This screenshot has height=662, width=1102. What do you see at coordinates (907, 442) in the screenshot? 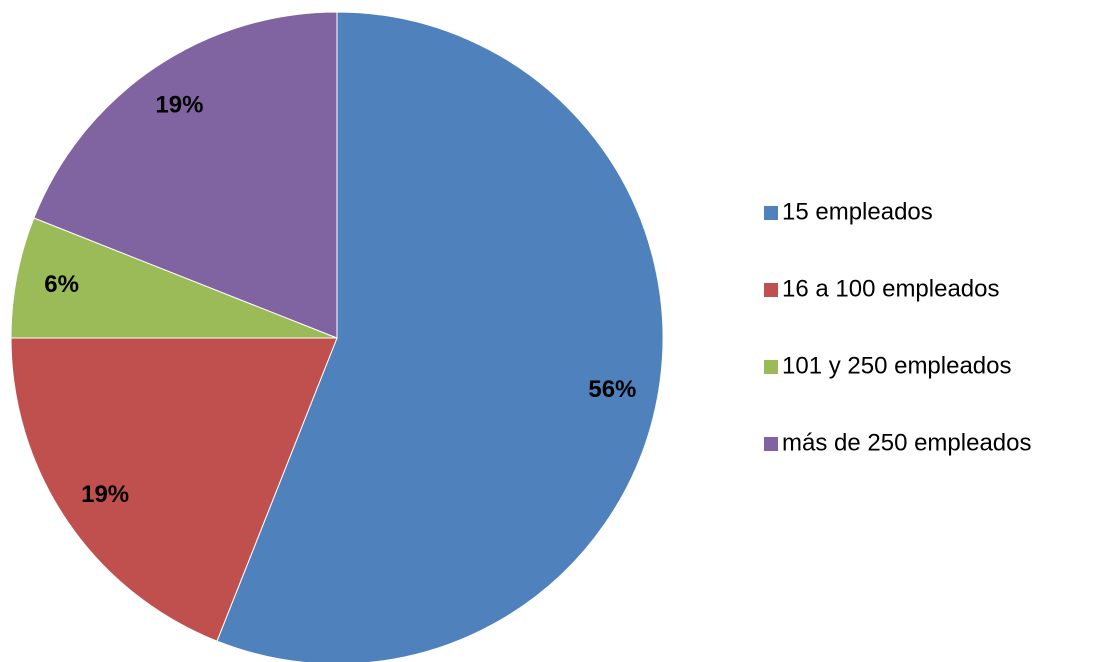
I see `legend-label: más de 250 empleados` at bounding box center [907, 442].